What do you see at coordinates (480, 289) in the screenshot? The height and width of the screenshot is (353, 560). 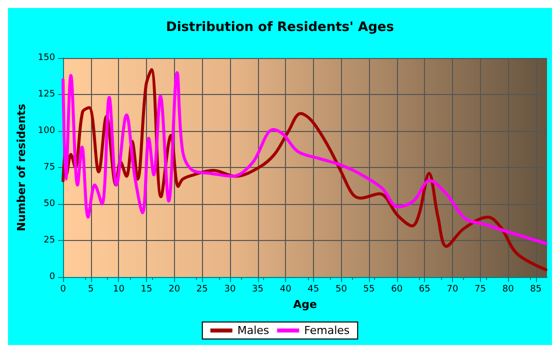 I see `x-tick-label: 75` at bounding box center [480, 289].